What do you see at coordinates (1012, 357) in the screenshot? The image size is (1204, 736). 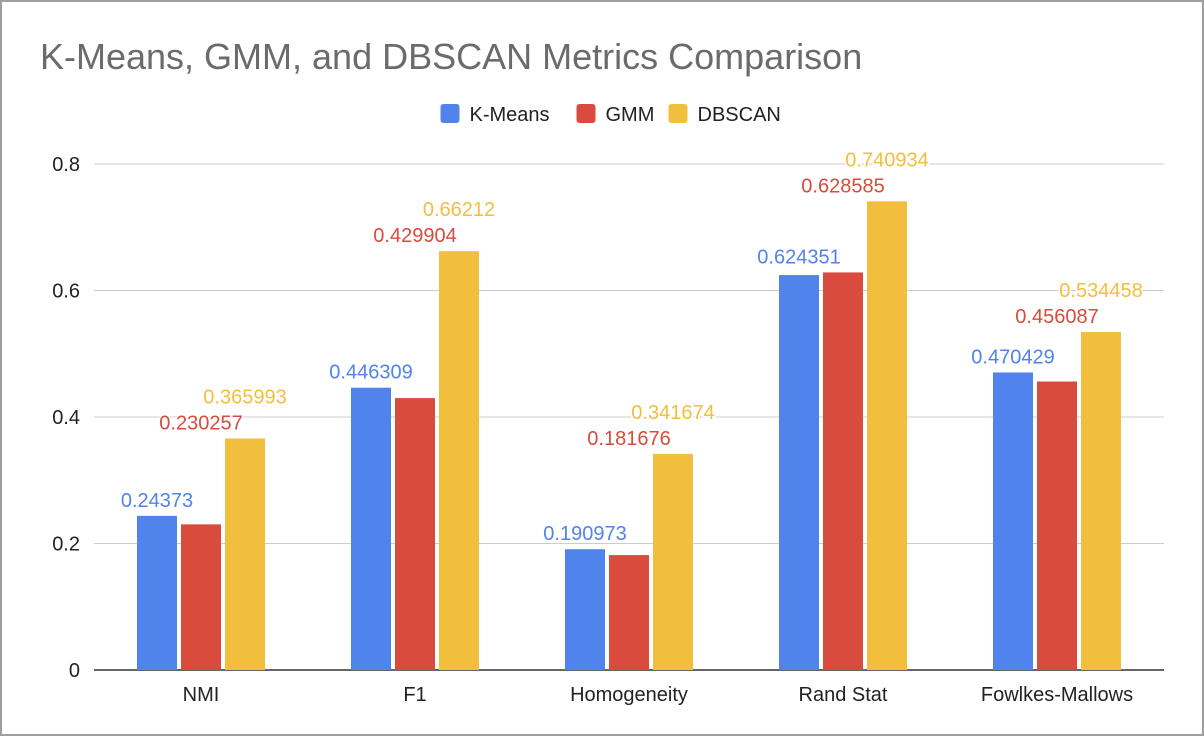 I see `data-label-k-means-fowlkes-mallows: 0.470429` at bounding box center [1012, 357].